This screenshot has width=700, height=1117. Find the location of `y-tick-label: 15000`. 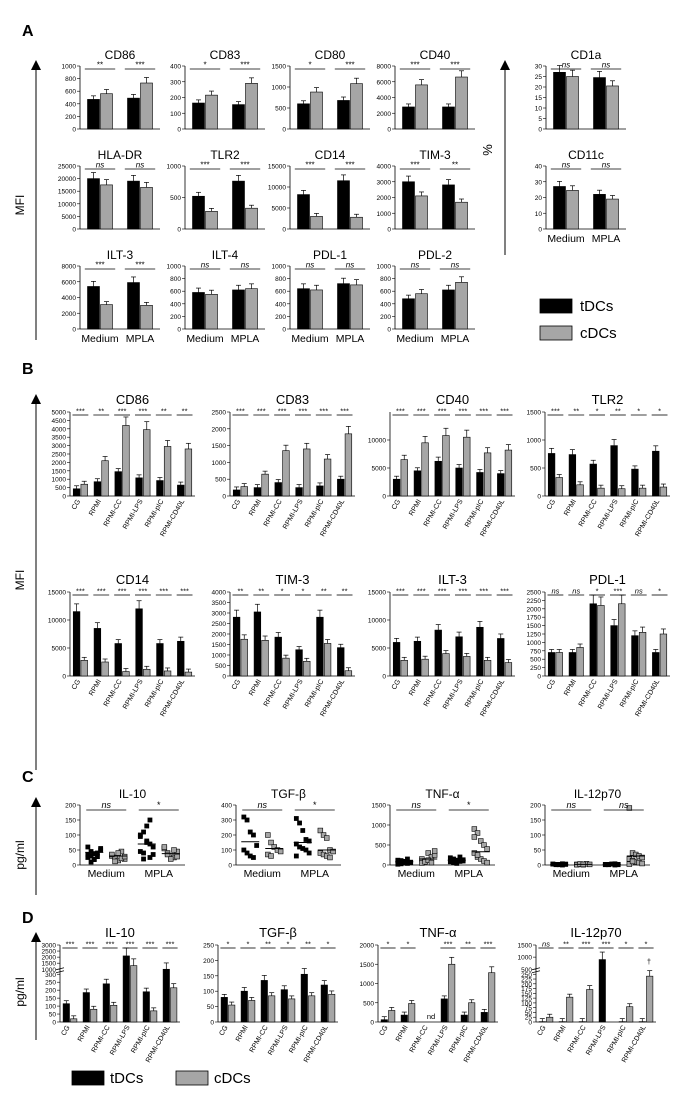

y-tick-label: 15000 is located at coordinates (277, 167).